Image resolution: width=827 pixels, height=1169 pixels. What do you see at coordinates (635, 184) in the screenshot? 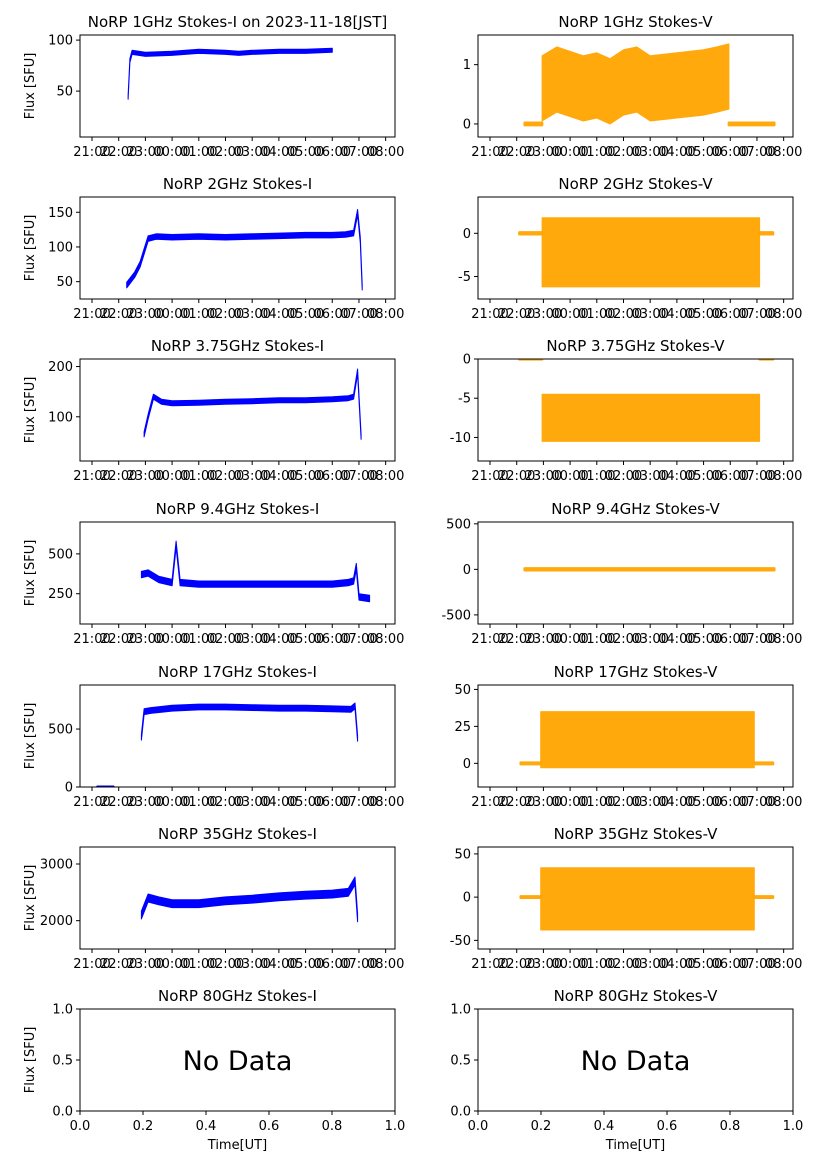
I see `chart-title: NoRP 2GHz Stokes-V` at bounding box center [635, 184].